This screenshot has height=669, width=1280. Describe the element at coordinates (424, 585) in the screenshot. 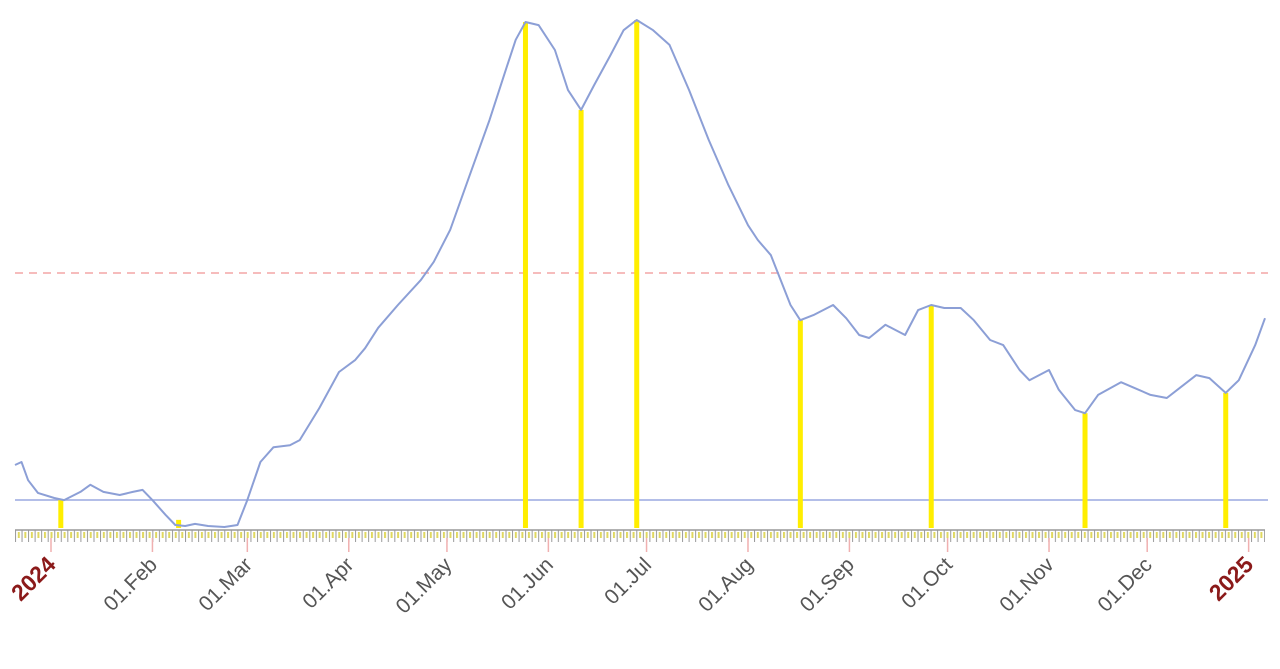

I see `x-tick-label: 01.May` at that location.